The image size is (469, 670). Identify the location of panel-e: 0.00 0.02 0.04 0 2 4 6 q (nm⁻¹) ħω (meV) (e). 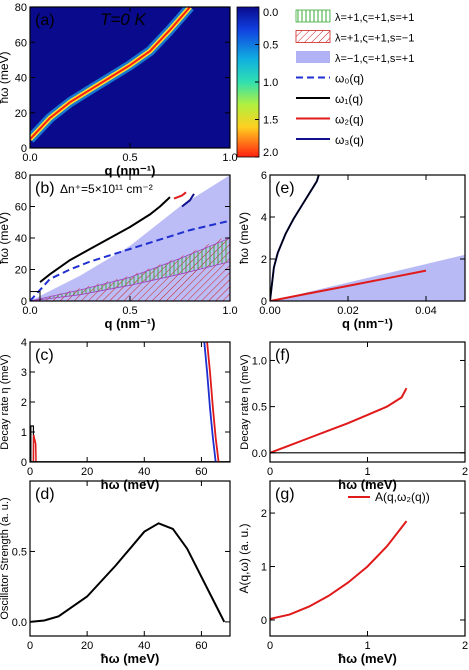
(351, 250).